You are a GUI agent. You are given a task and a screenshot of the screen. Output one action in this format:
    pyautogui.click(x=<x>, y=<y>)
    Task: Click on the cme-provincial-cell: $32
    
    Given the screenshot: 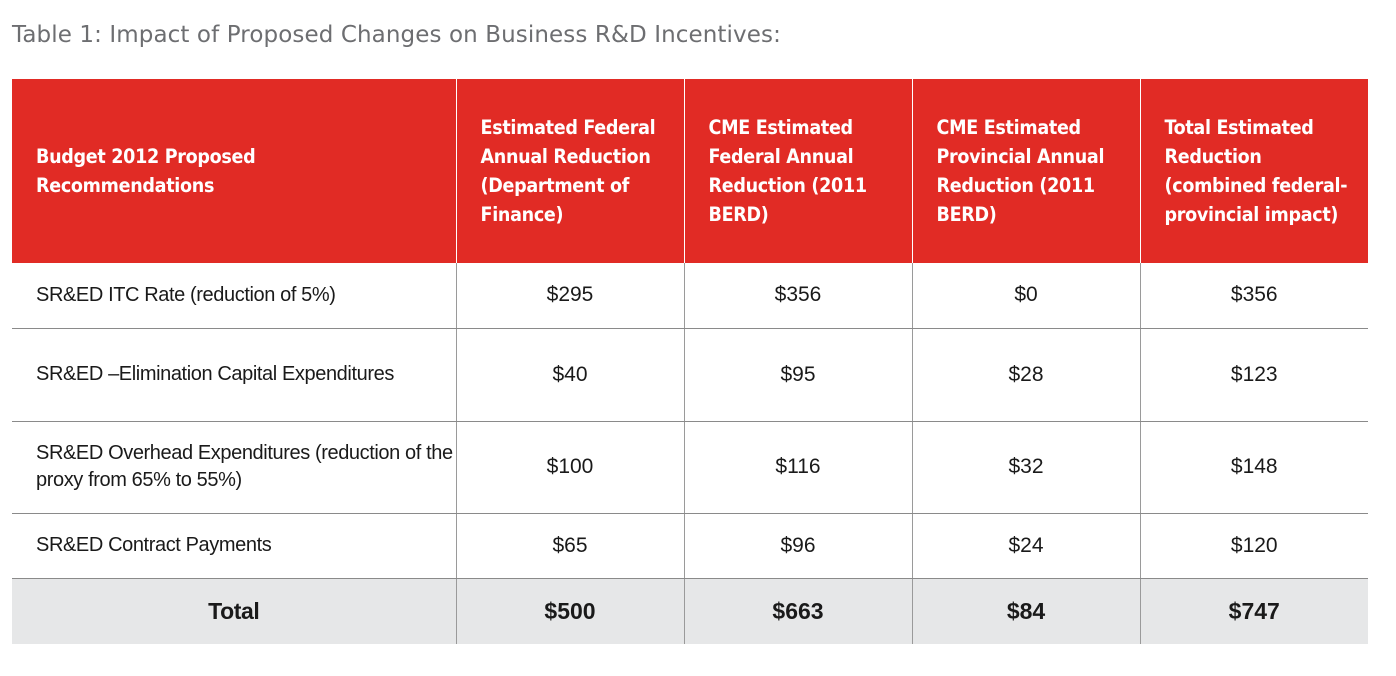 What is the action you would take?
    pyautogui.click(x=1025, y=467)
    